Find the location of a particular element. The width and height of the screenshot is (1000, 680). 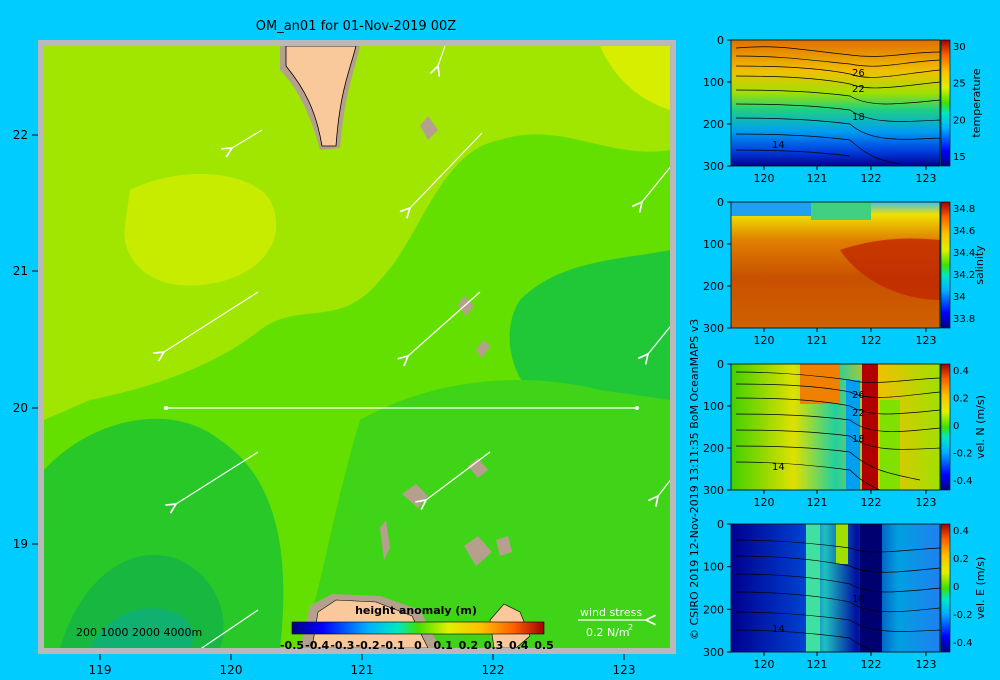

colorbar-tick-label: 34.2 is located at coordinates (964, 275).